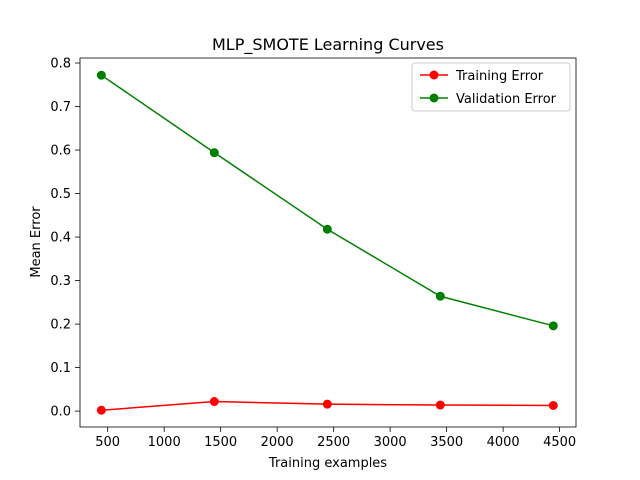 This screenshot has width=640, height=480. Describe the element at coordinates (277, 442) in the screenshot. I see `x-tick-label: 2000` at that location.